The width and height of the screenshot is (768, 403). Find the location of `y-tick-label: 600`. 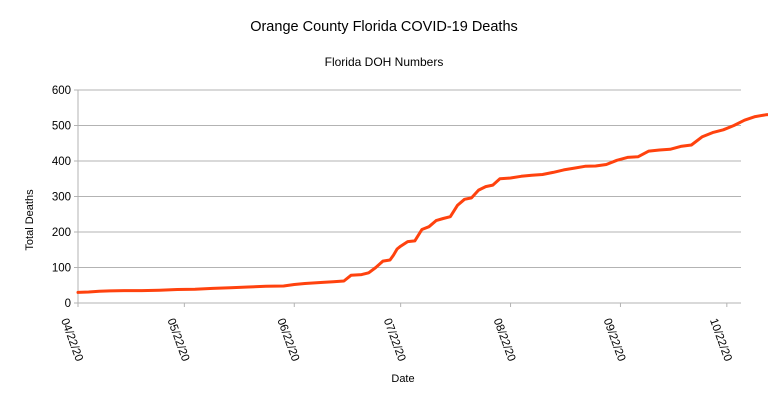

y-tick-label: 600 is located at coordinates (61, 91).